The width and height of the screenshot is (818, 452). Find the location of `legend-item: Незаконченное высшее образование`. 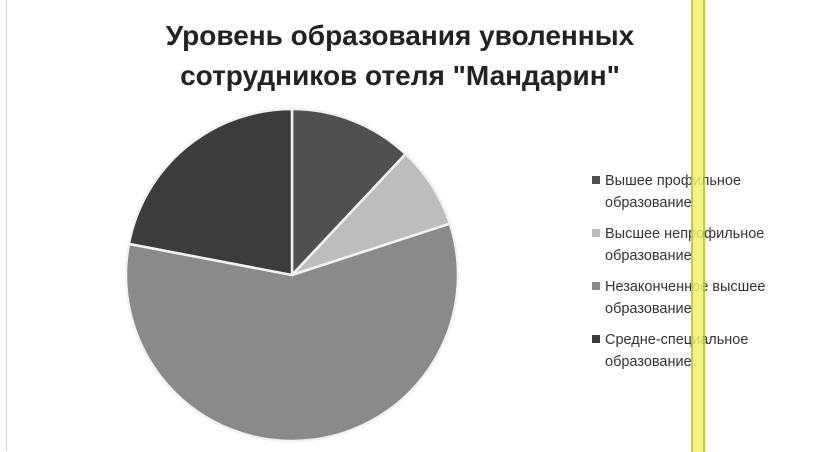

legend-item: Незаконченное высшее образование is located at coordinates (702, 298).